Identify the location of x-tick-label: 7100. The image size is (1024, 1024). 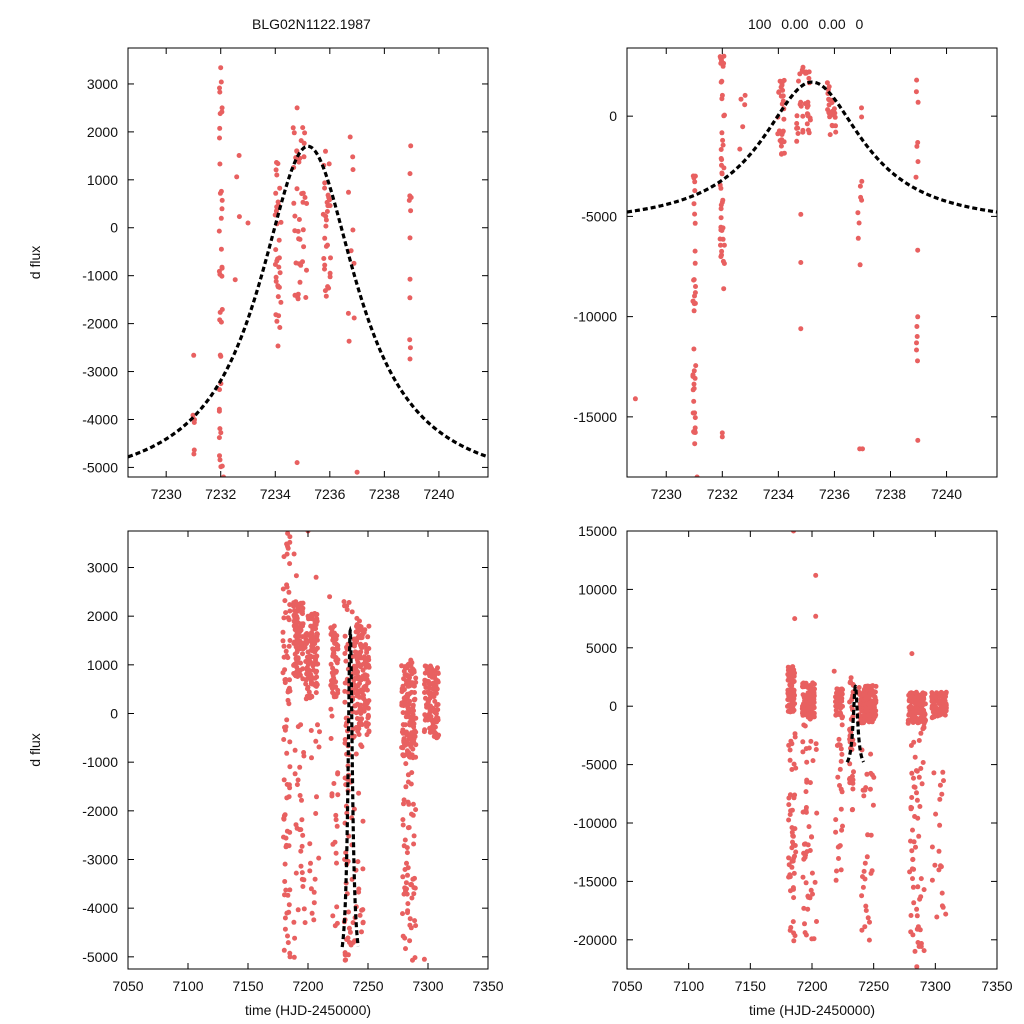
(187, 986).